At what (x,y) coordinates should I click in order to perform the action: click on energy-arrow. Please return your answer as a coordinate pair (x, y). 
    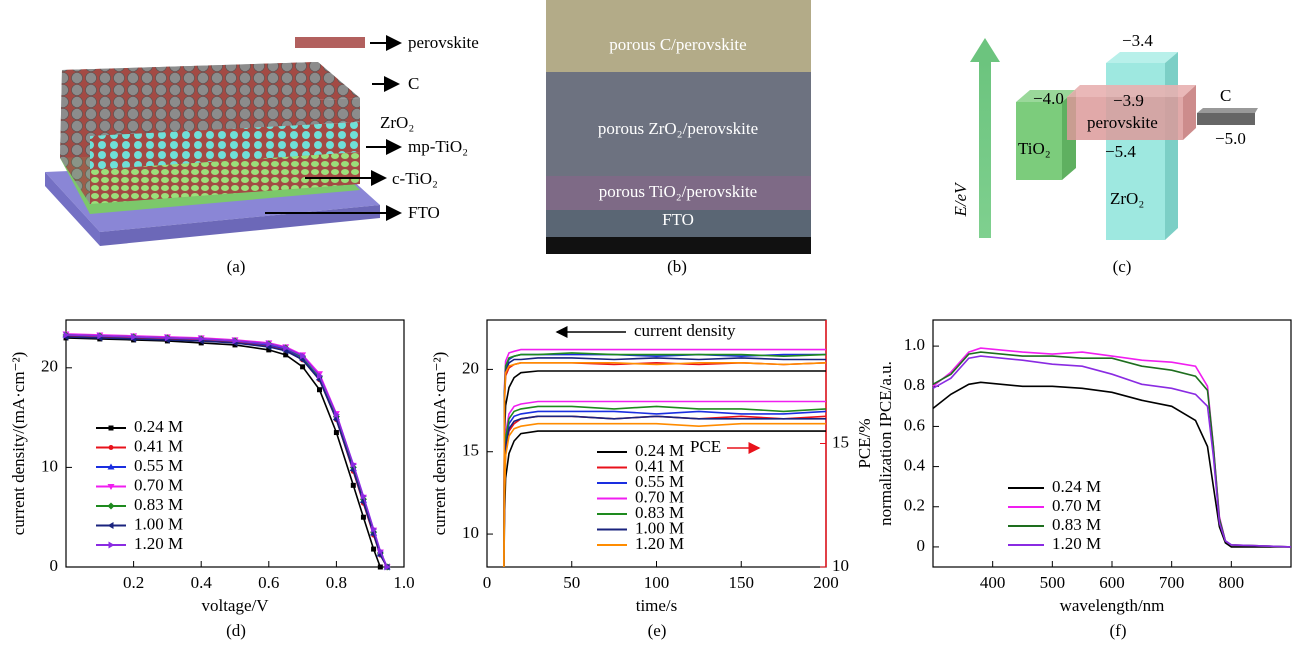
    Looking at the image, I should click on (985, 149).